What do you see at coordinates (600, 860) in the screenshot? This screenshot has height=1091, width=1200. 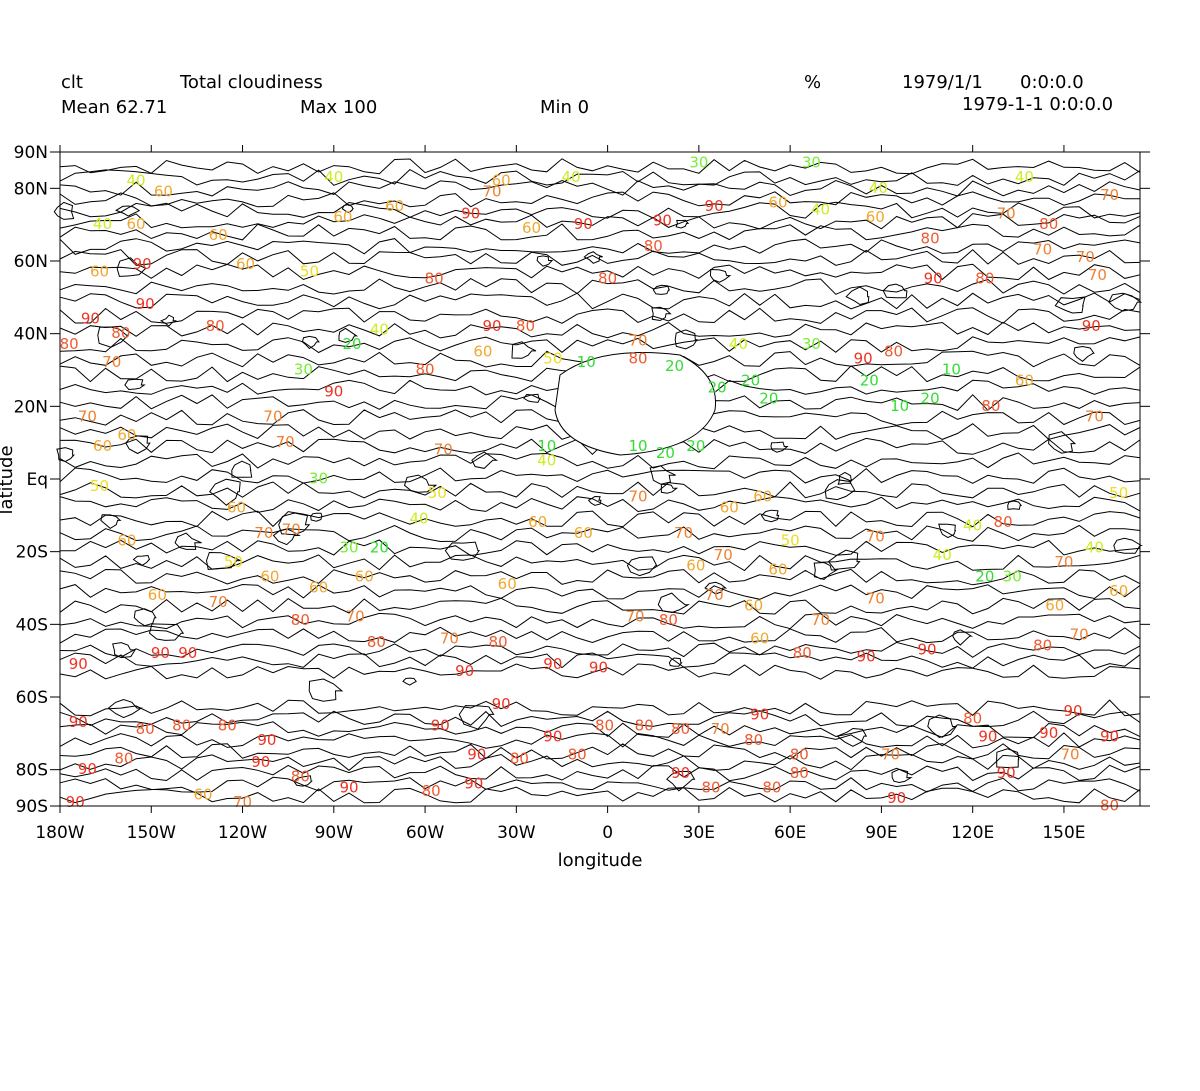 I see `x-axis-title: longitude` at bounding box center [600, 860].